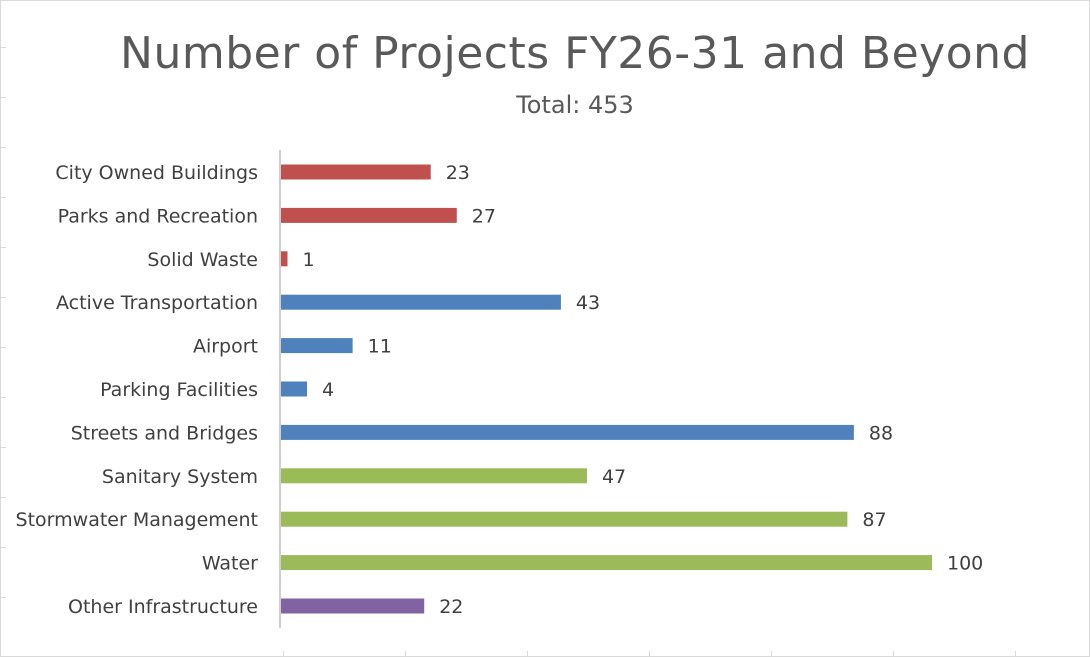  What do you see at coordinates (614, 477) in the screenshot?
I see `data-label: 47` at bounding box center [614, 477].